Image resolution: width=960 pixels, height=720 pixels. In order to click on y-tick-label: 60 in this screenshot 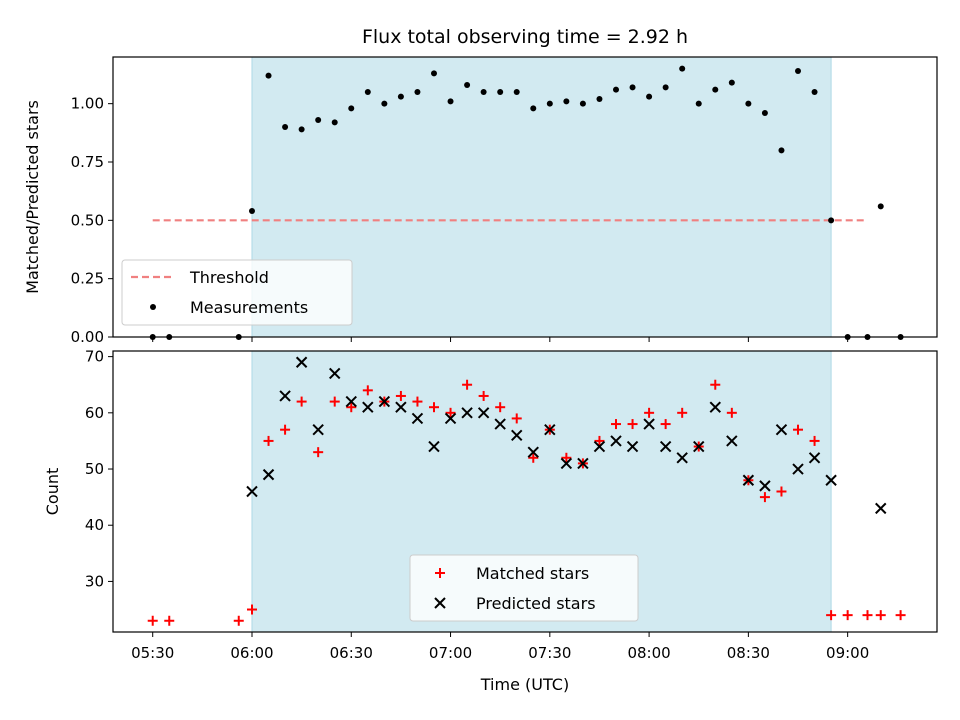, I will do `click(94, 413)`.